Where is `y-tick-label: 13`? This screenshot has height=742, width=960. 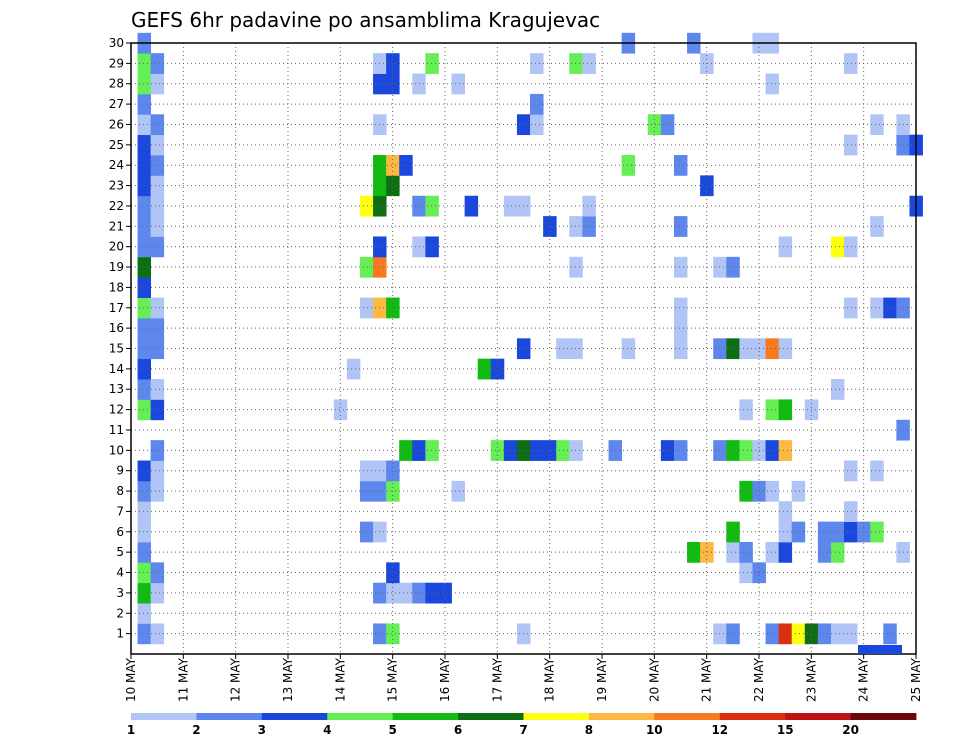
y-tick-label: 13 is located at coordinates (116, 389).